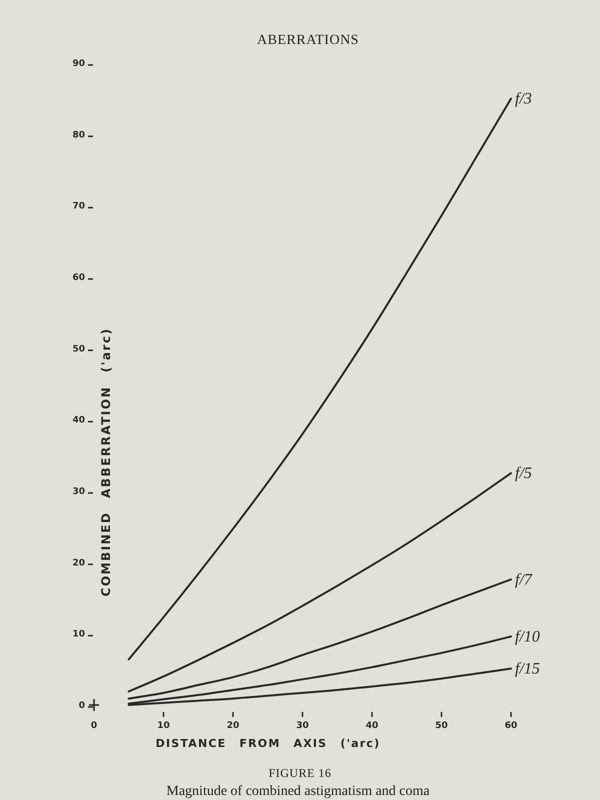 This screenshot has width=600, height=800. I want to click on series-label: f/15, so click(527, 669).